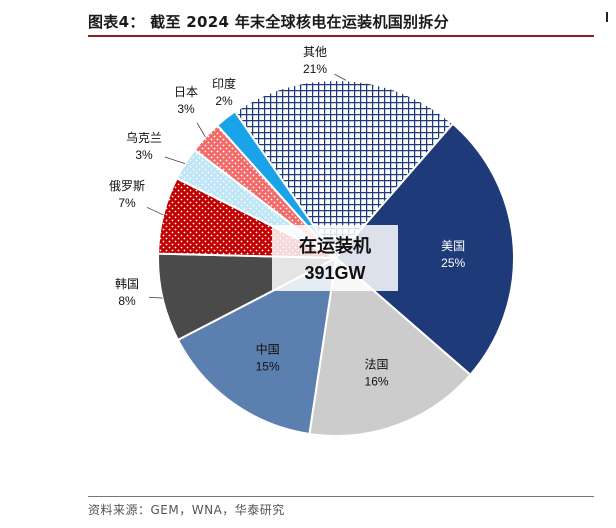  What do you see at coordinates (186, 510) in the screenshot?
I see `source-note: 资料来源：GEM，WNA，华泰研究` at bounding box center [186, 510].